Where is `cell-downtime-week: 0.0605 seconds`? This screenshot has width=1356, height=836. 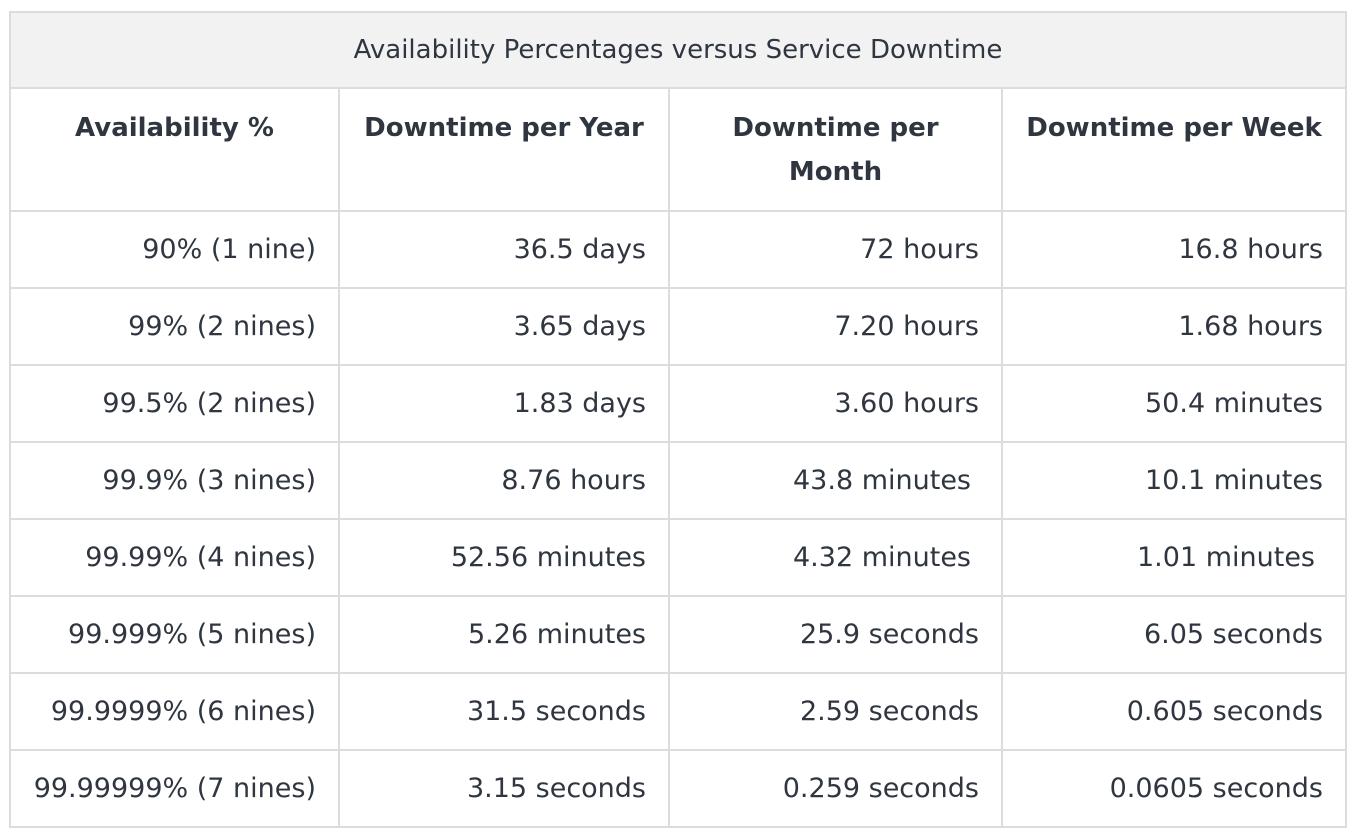
cell-downtime-week: 0.0605 seconds is located at coordinates (1174, 788).